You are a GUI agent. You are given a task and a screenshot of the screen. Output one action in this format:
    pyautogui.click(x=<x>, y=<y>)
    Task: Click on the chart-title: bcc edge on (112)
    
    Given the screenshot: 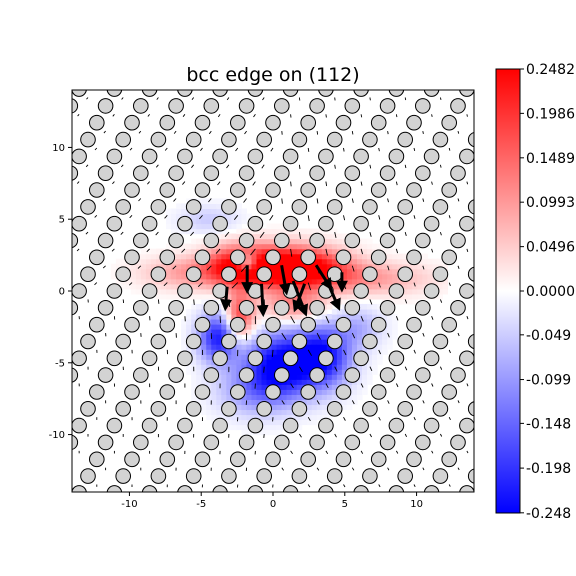 What is the action you would take?
    pyautogui.click(x=273, y=75)
    